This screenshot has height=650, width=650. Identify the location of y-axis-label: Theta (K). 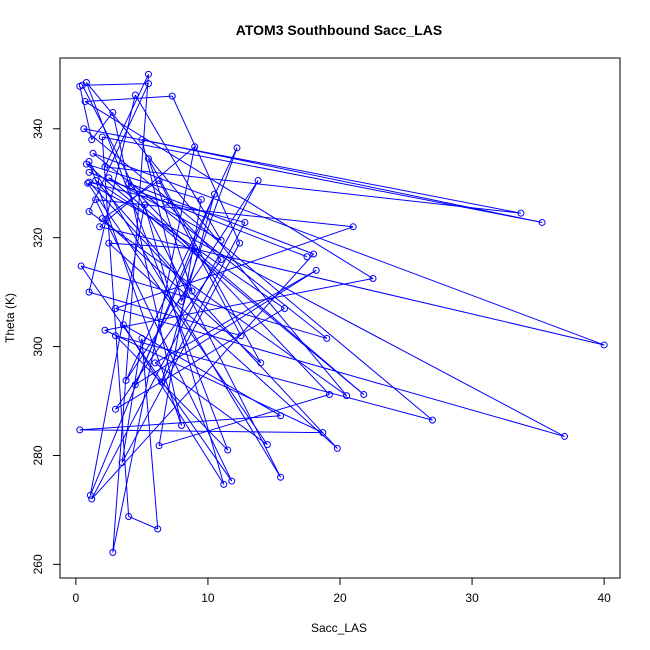
(10, 318).